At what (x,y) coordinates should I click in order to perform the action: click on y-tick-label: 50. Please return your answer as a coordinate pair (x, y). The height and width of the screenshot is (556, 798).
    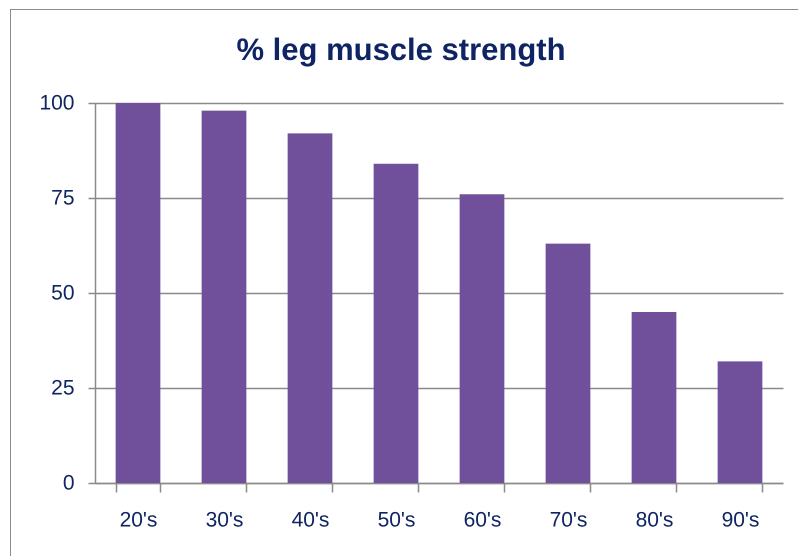
    Looking at the image, I should click on (62, 293).